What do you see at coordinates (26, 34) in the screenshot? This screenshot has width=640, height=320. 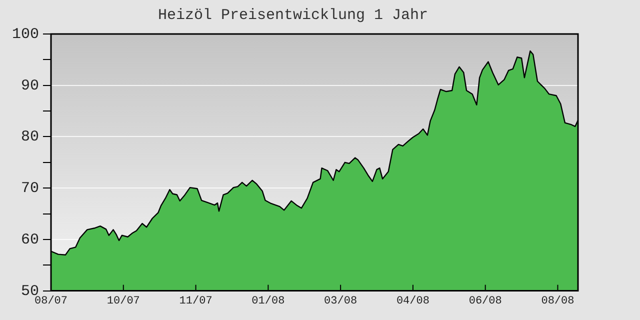 I see `y-tick-label: 100` at bounding box center [26, 34].